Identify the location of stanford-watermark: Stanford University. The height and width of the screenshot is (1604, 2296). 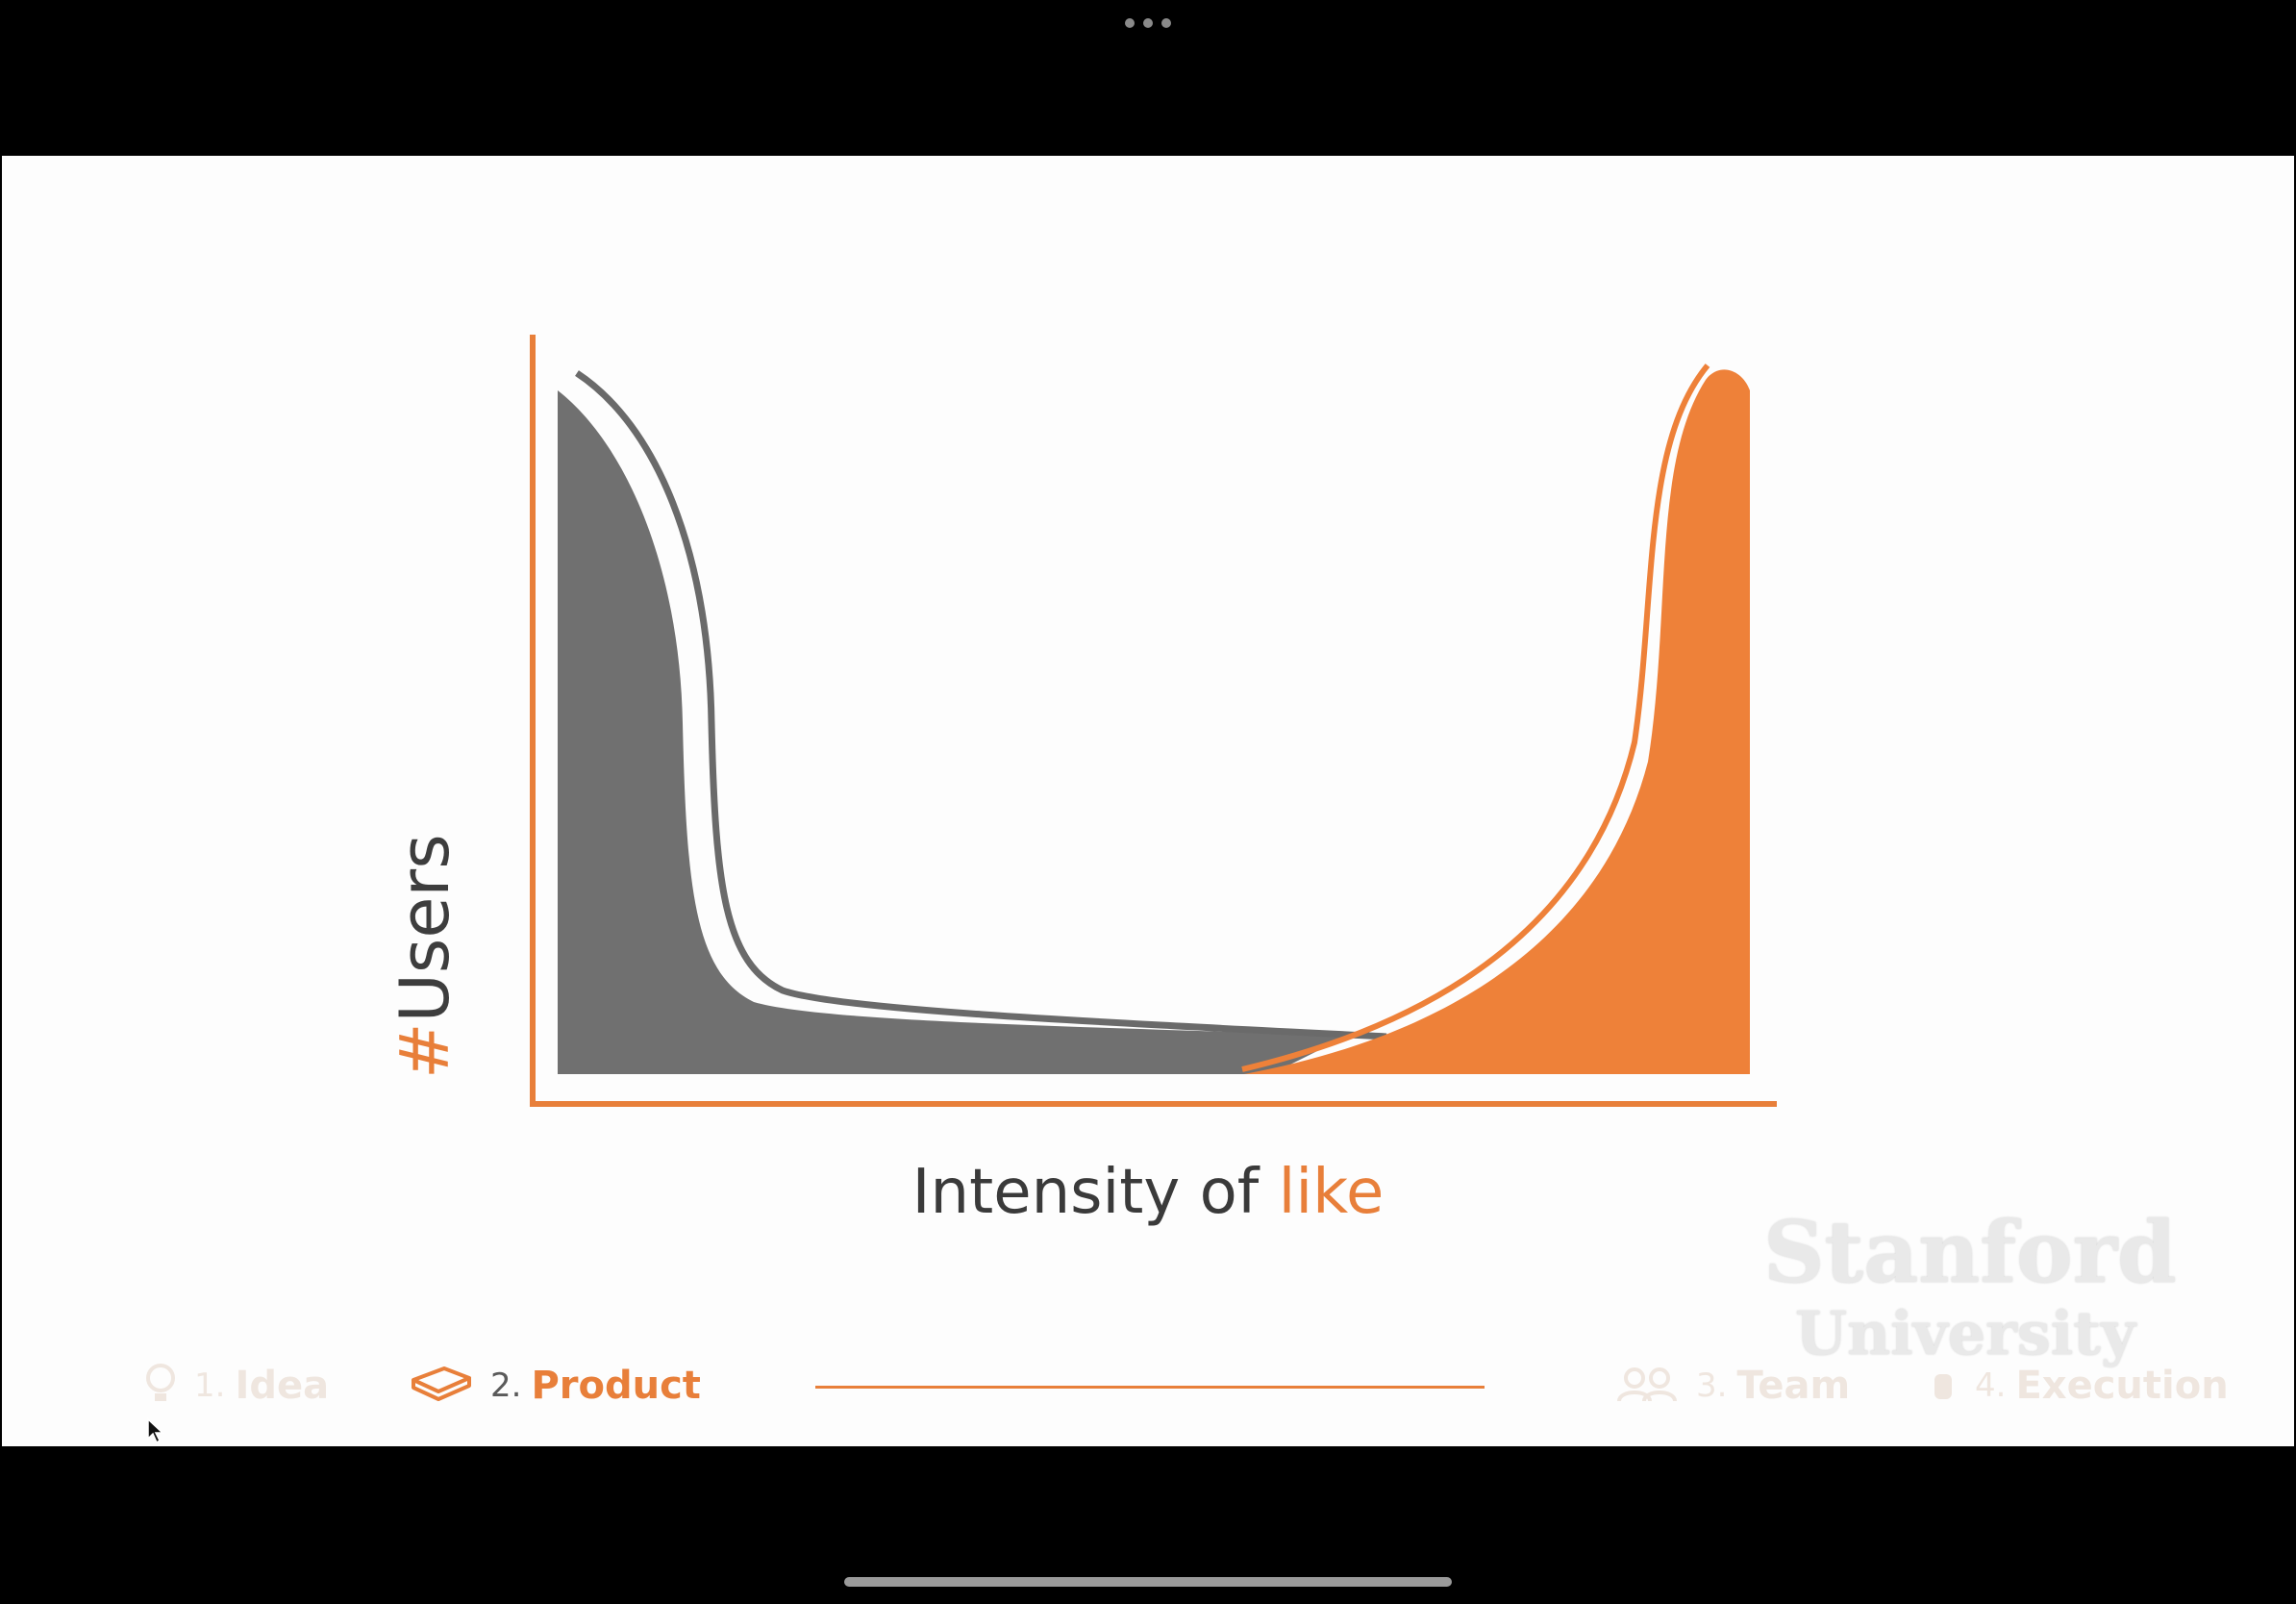
(1970, 1285).